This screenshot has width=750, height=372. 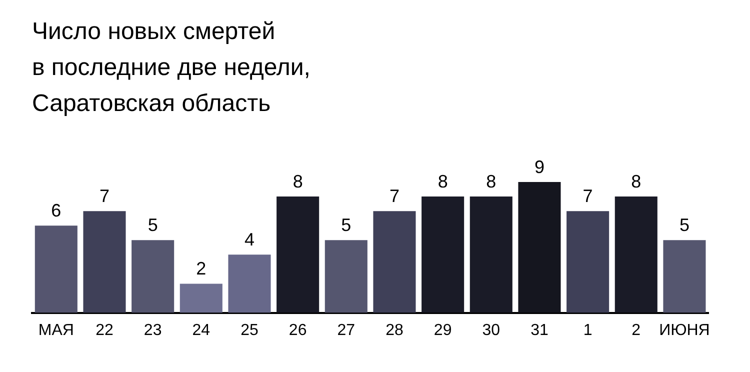 I want to click on x-tick-label: 23, so click(x=153, y=330).